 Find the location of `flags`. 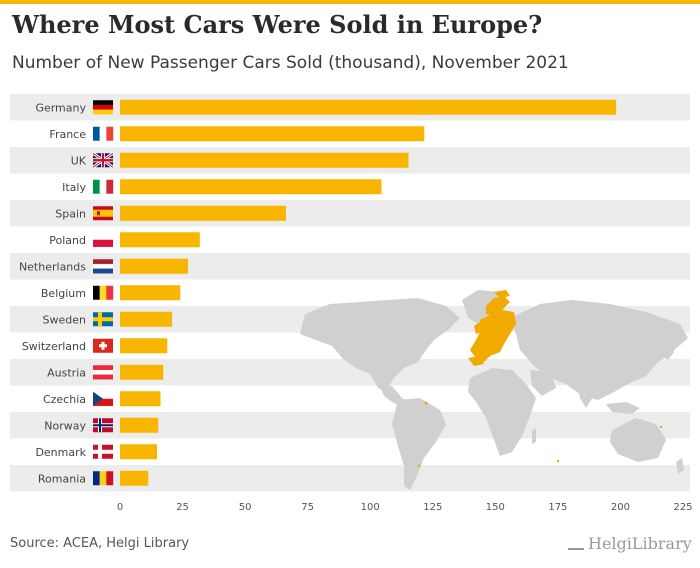

flags is located at coordinates (103, 293).